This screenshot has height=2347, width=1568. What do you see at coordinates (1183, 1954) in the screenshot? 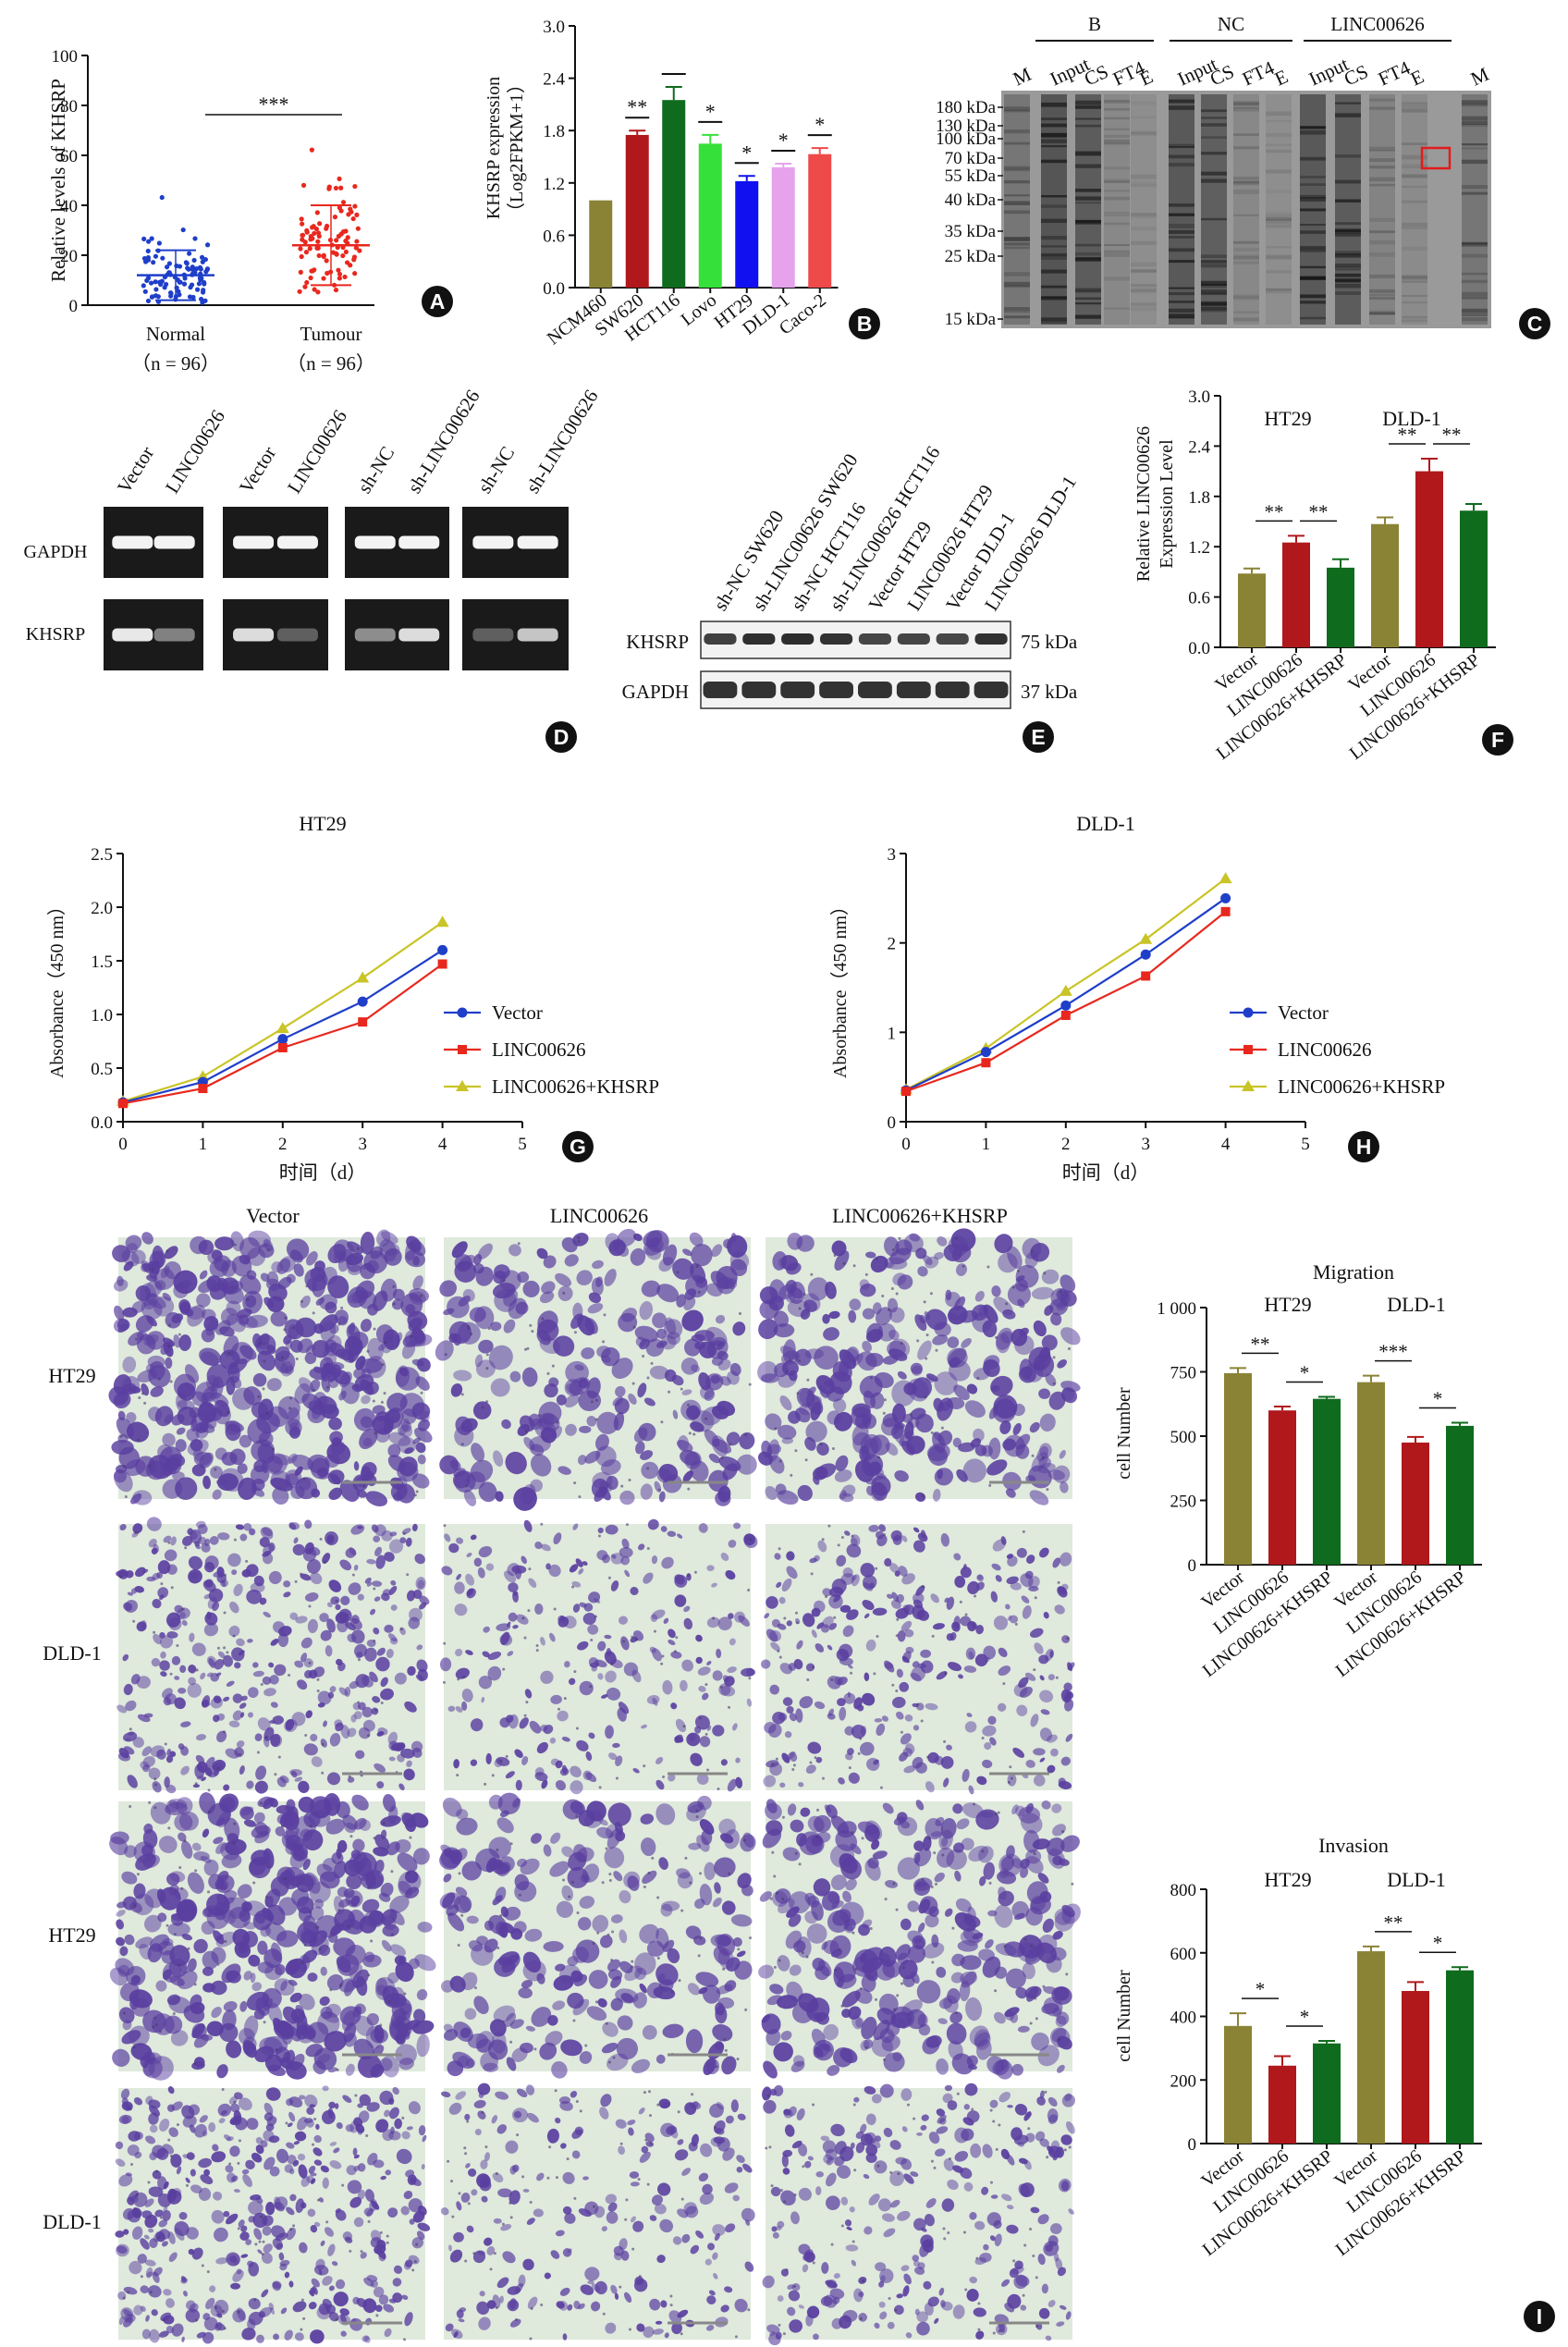
I see `y-tick-label: 600` at bounding box center [1183, 1954].